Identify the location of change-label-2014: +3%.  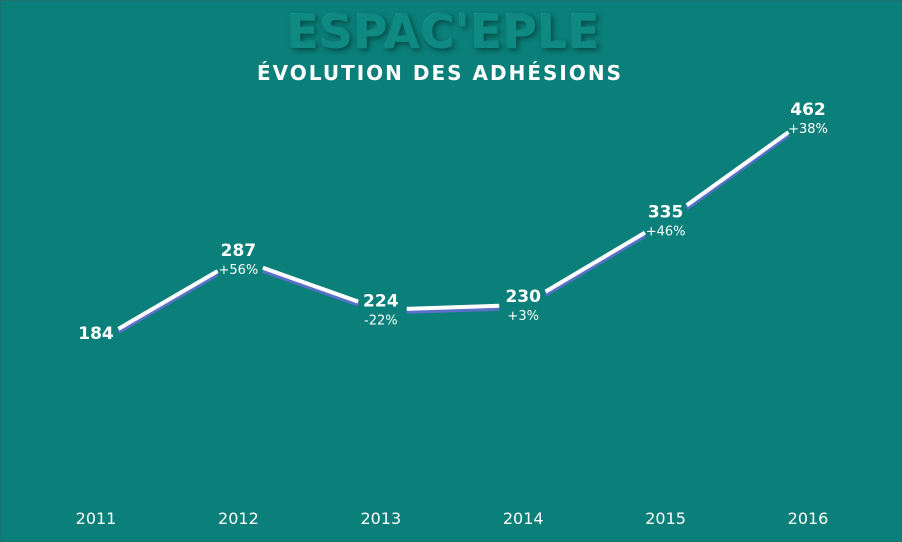
(523, 316).